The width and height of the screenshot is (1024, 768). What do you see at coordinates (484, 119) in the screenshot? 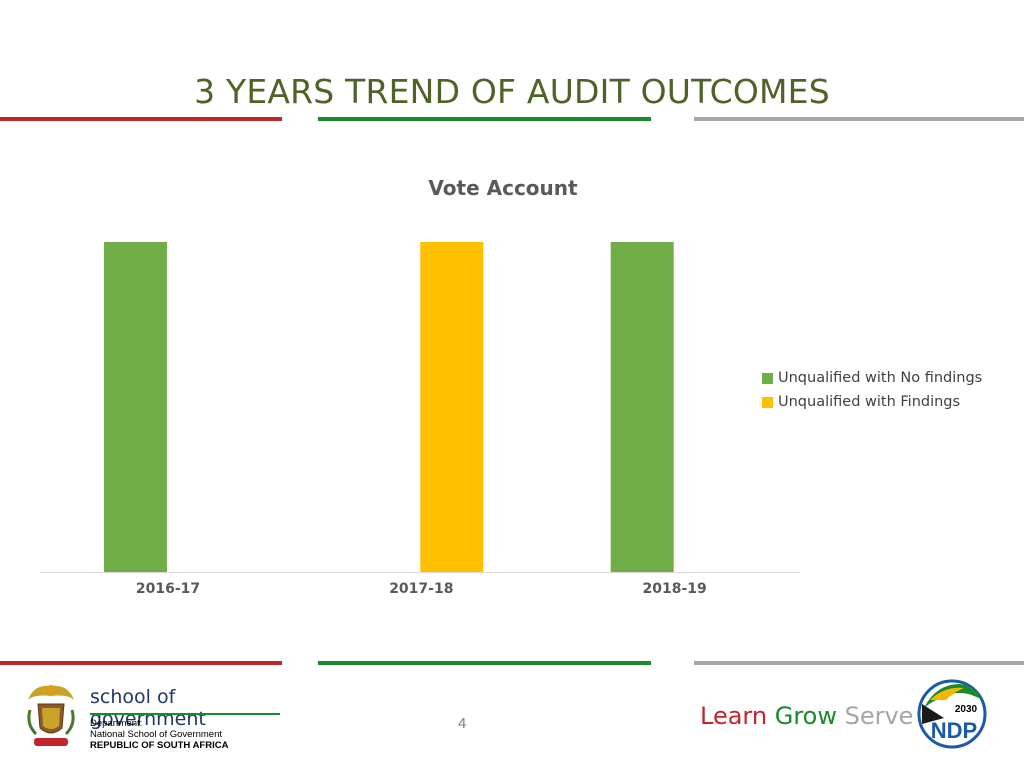
I see `top-green-rule` at bounding box center [484, 119].